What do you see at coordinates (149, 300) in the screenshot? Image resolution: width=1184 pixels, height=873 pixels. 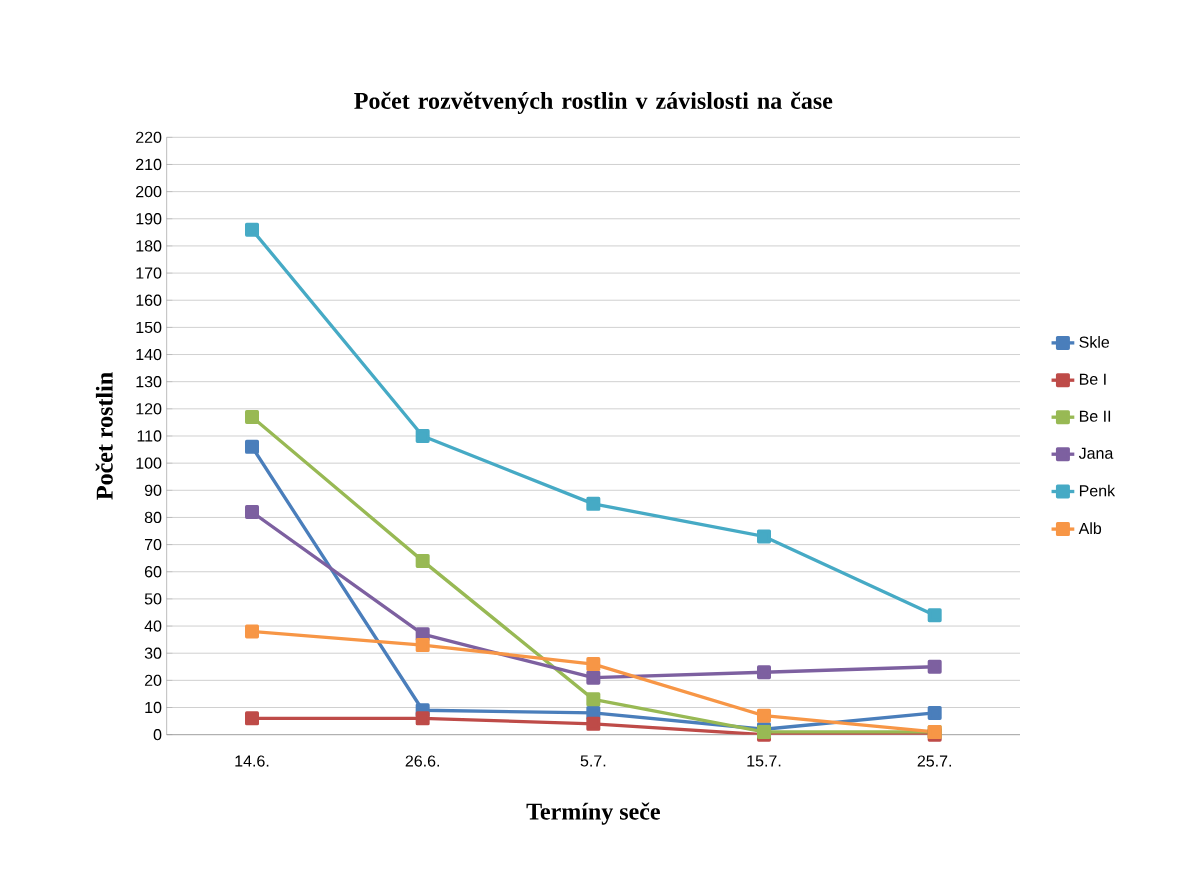 I see `y-tick-label: 160` at bounding box center [149, 300].